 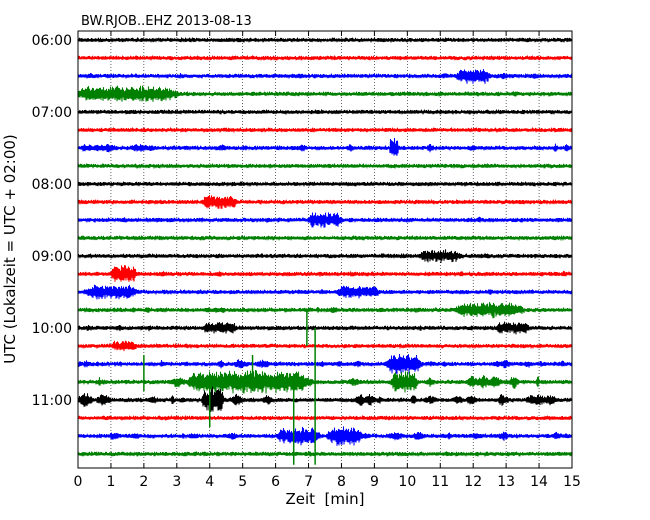 I want to click on trace-11:15, so click(x=325, y=417).